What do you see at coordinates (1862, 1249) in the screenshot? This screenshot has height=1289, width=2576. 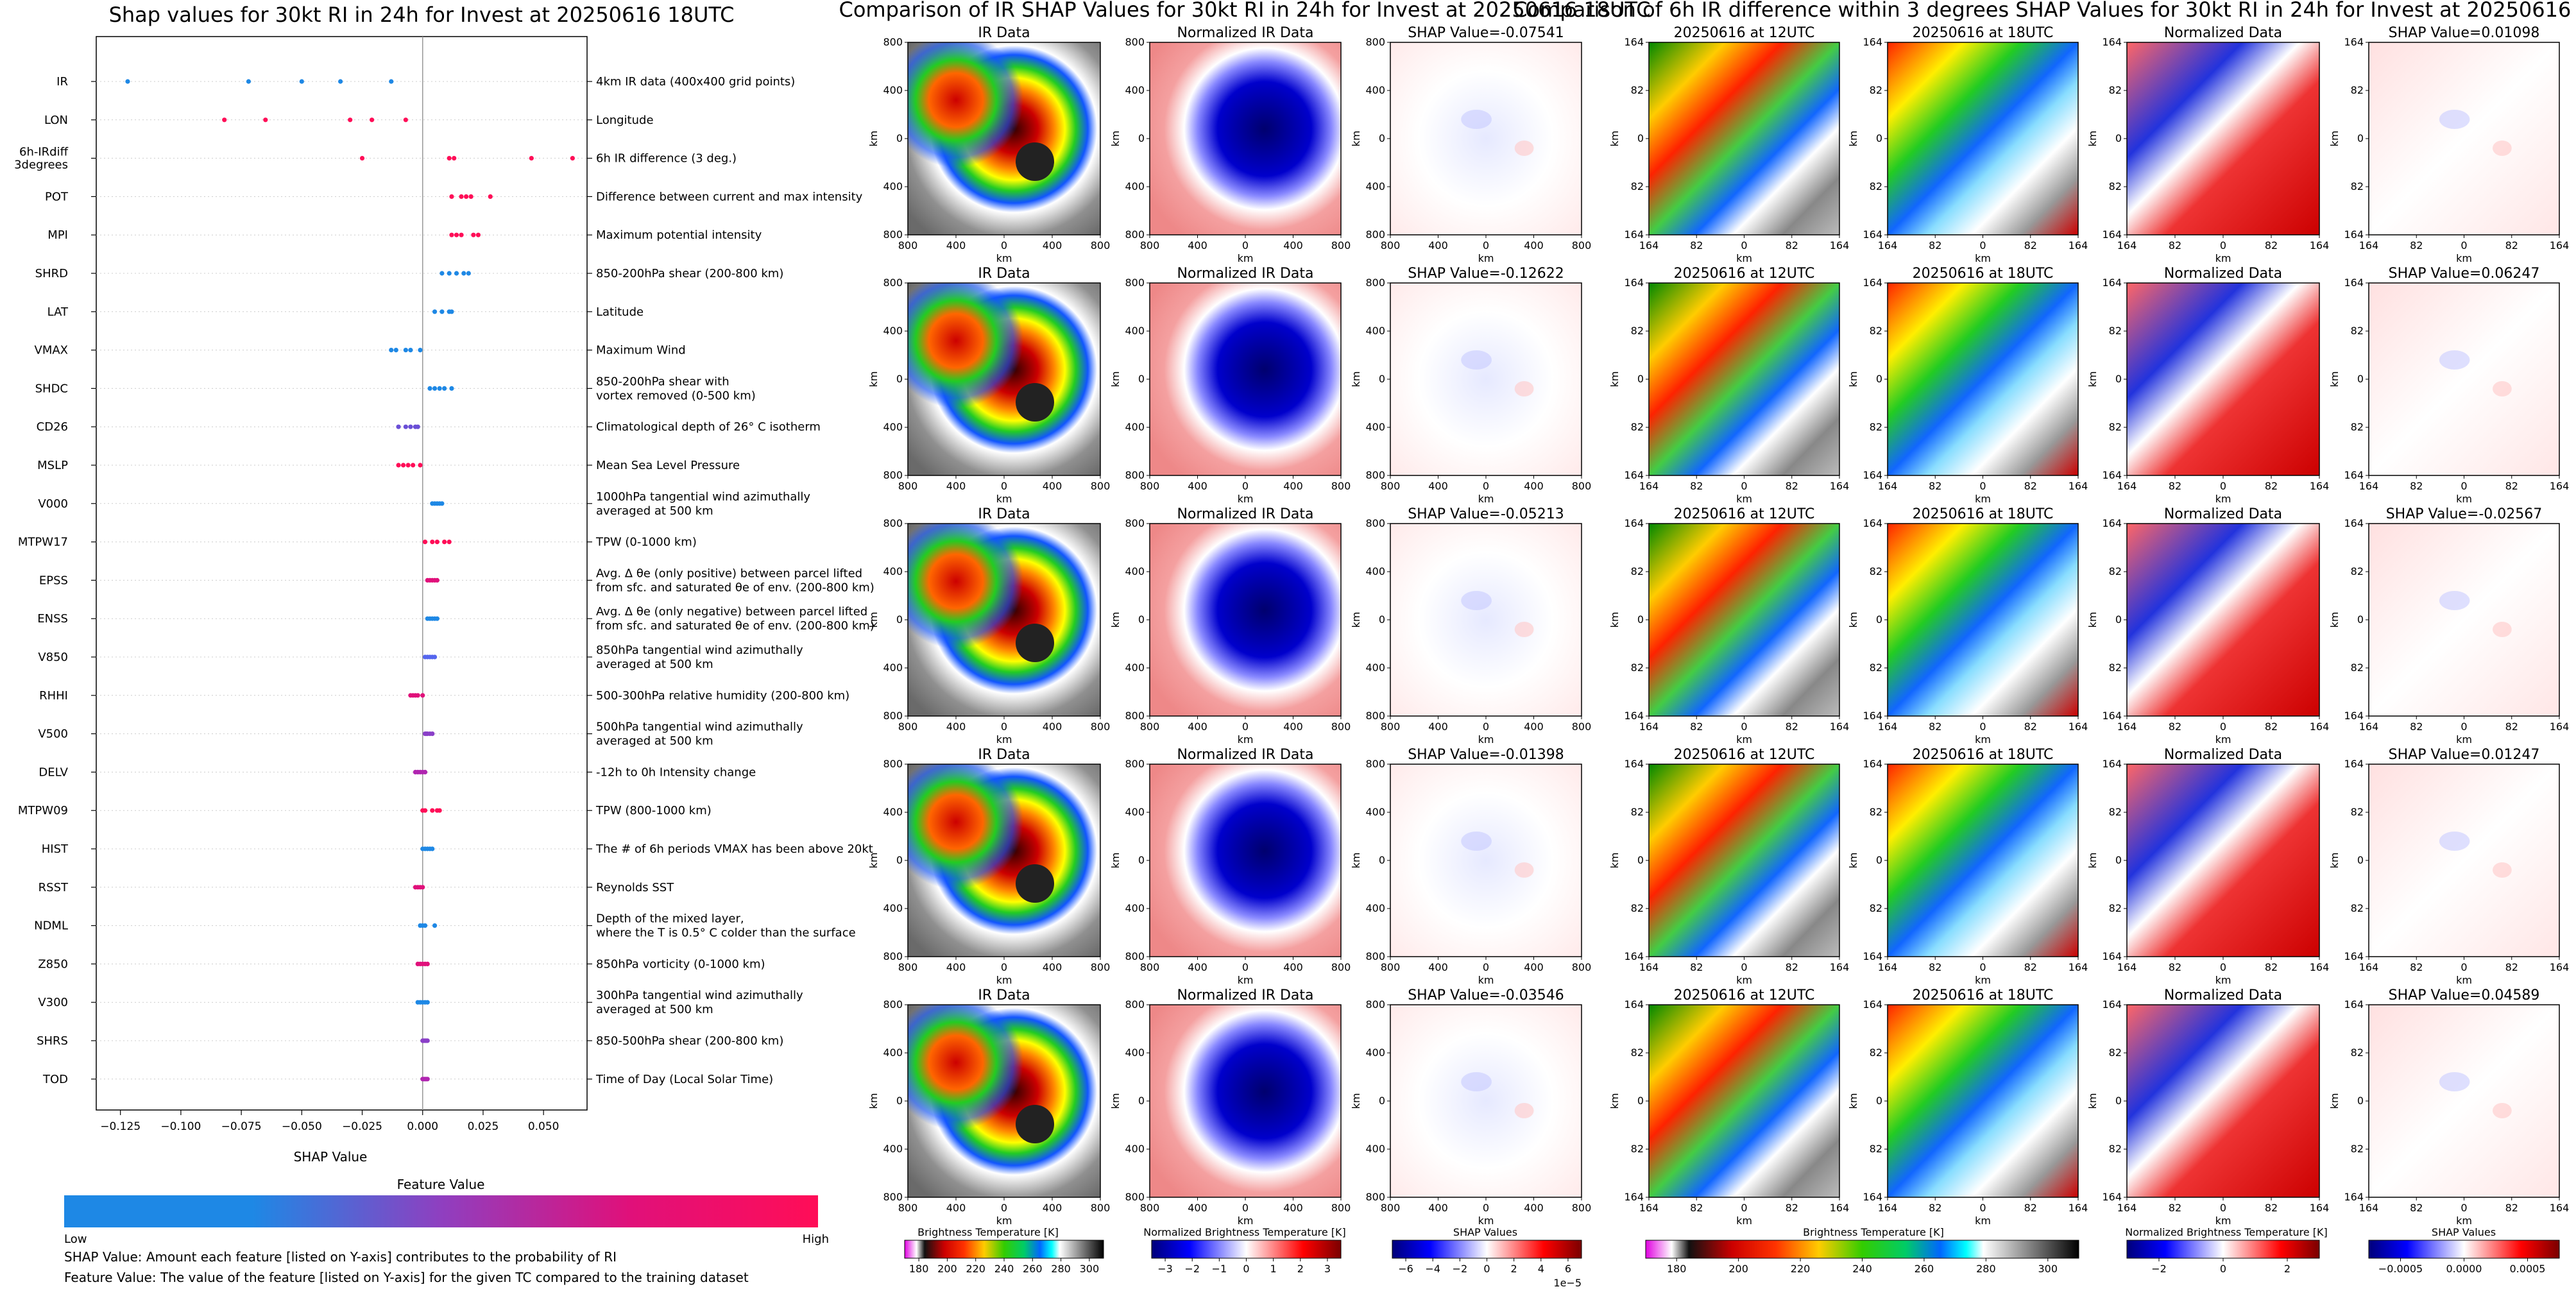 I see `diff-cb1` at bounding box center [1862, 1249].